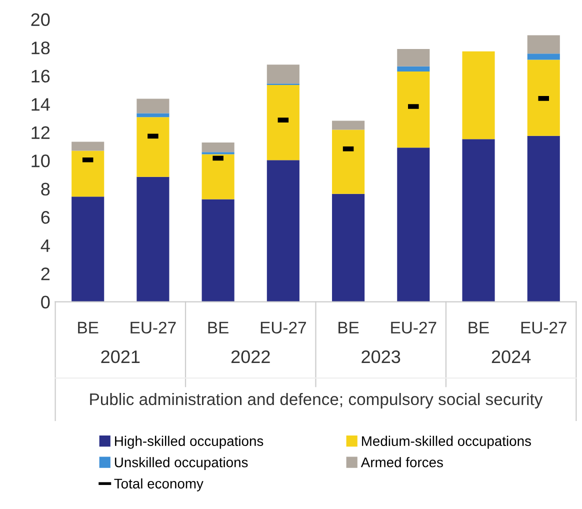 The width and height of the screenshot is (582, 509). What do you see at coordinates (41, 48) in the screenshot?
I see `y-tick-label: 18` at bounding box center [41, 48].